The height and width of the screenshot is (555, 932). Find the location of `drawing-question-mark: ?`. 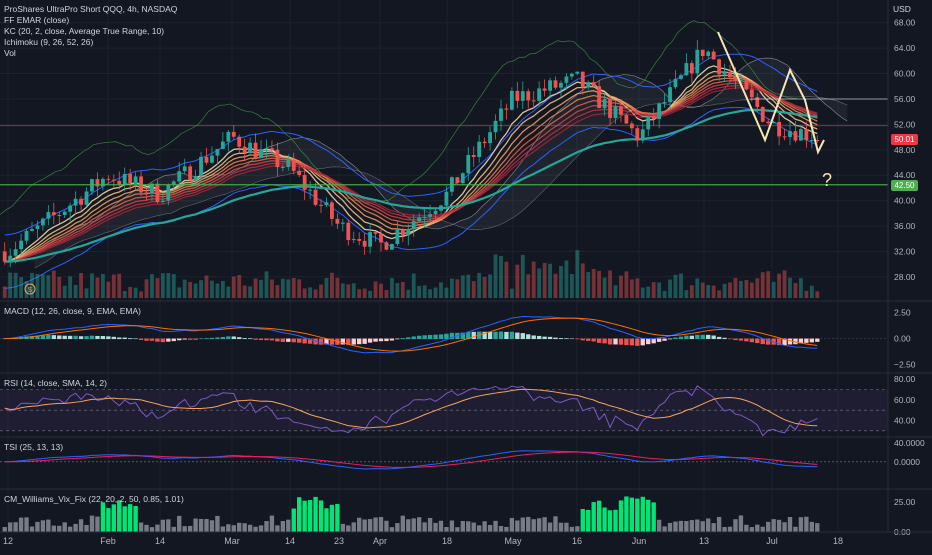

drawing-question-mark: ? is located at coordinates (827, 180).